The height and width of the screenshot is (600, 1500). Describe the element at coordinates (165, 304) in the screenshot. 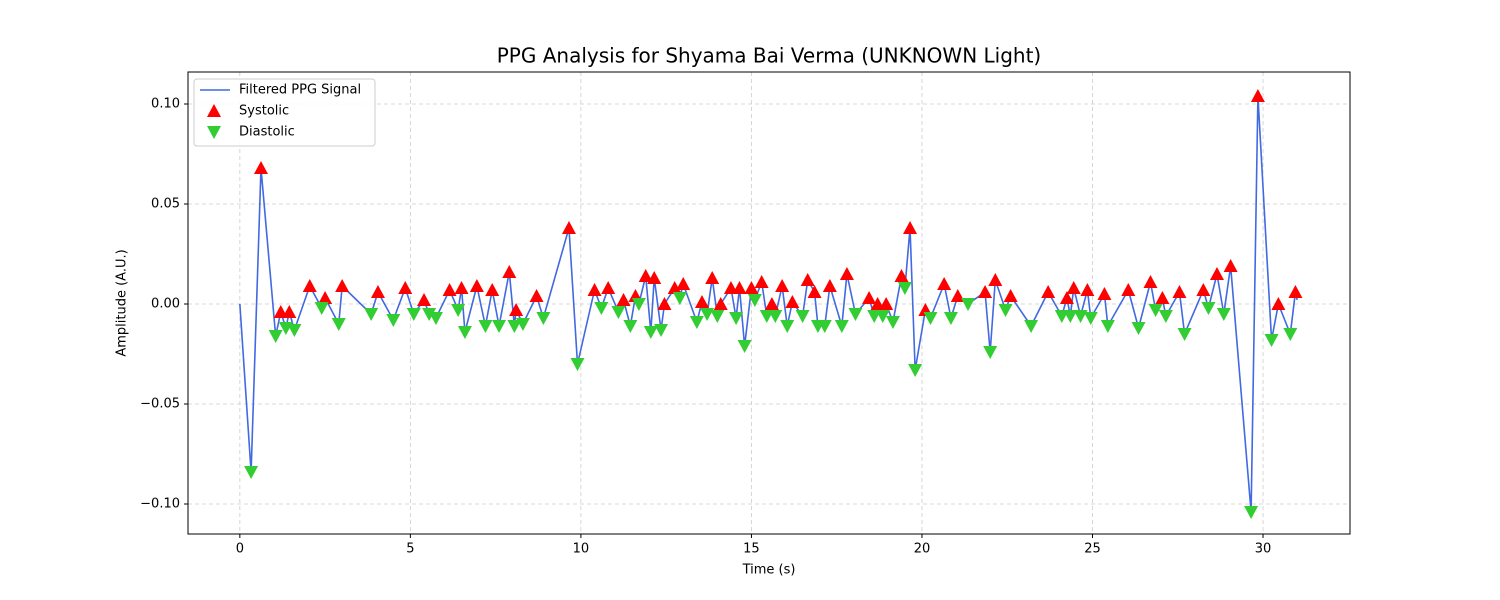

I see `y-tick-label: 0.00` at that location.